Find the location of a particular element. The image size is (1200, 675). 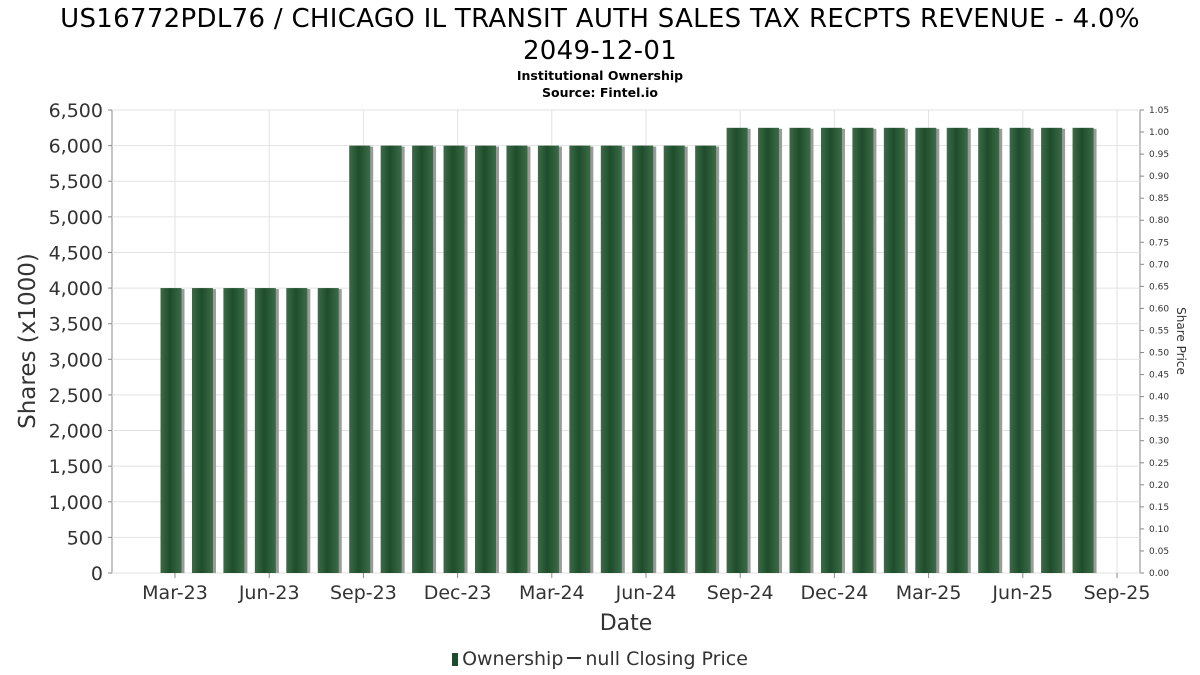

y-axis-title: Shares (x1000) is located at coordinates (28, 341).